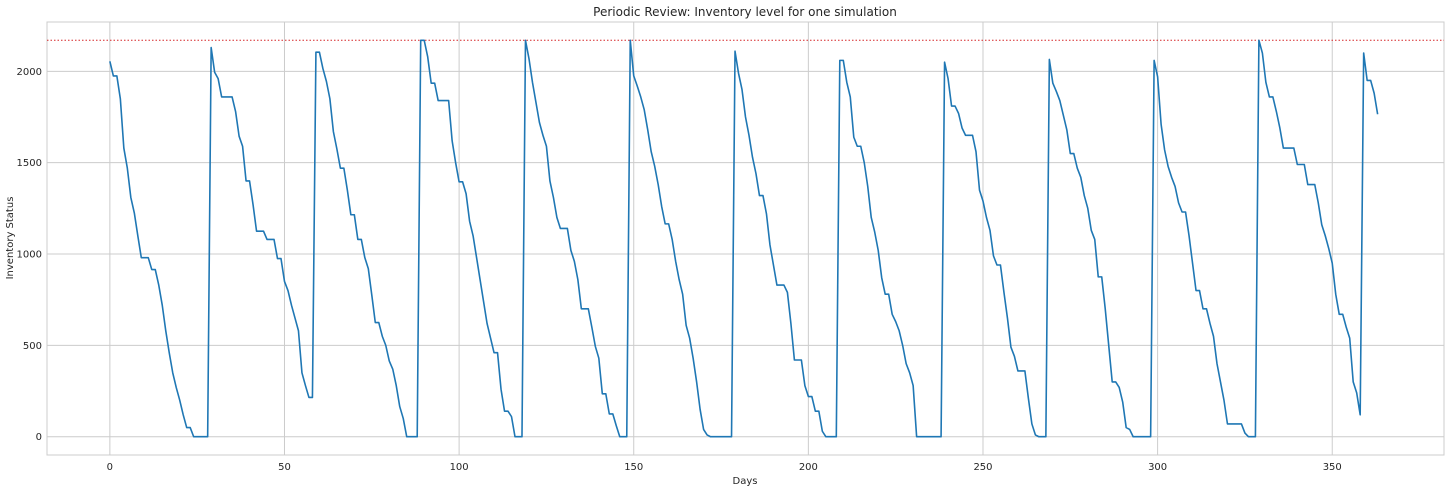  What do you see at coordinates (39, 437) in the screenshot?
I see `y-tick-label: 0` at bounding box center [39, 437].